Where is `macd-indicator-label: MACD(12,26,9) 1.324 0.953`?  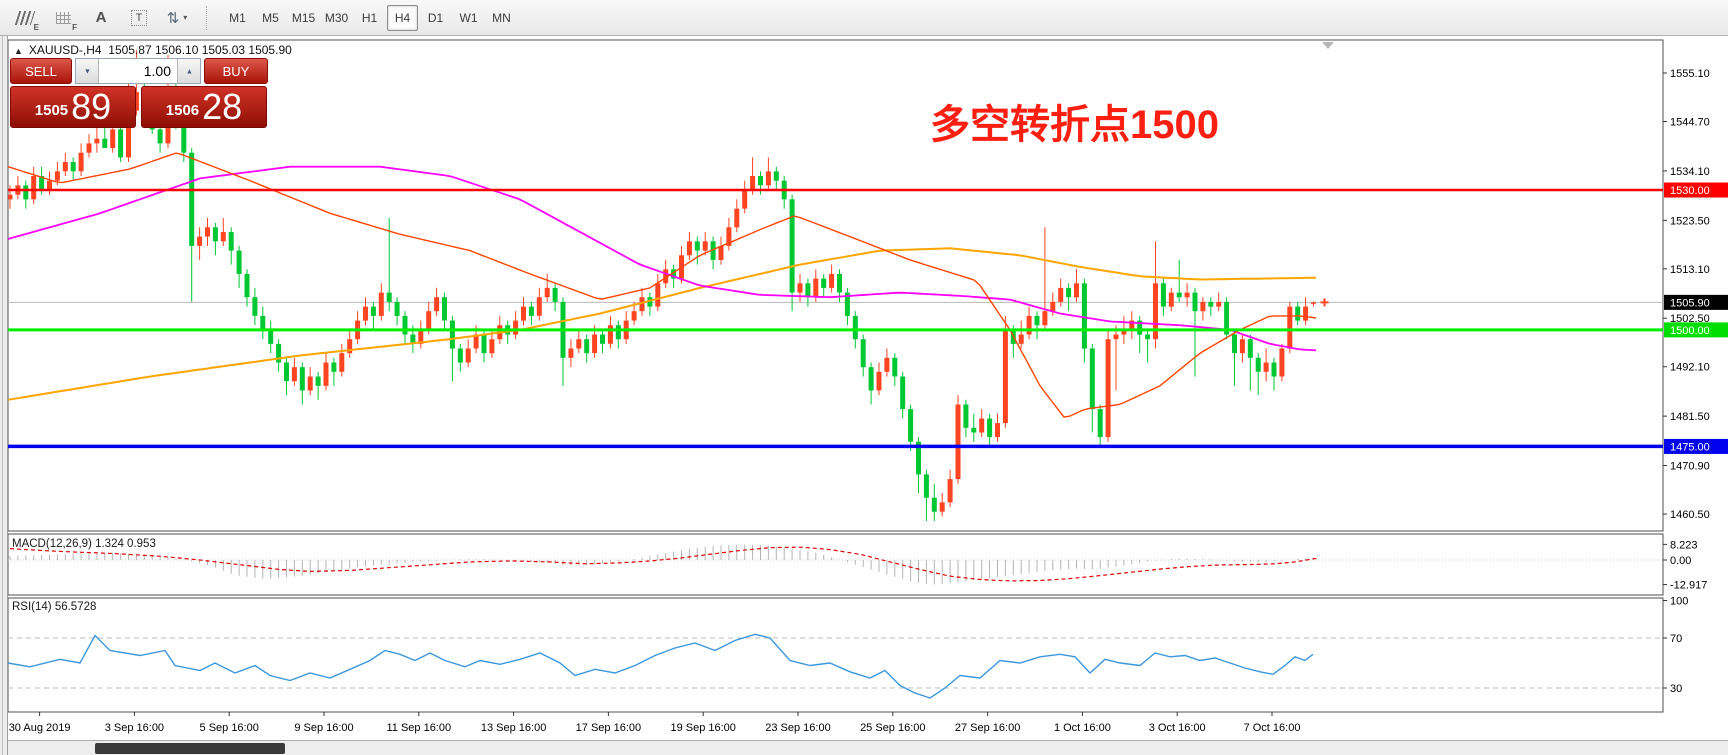 macd-indicator-label: MACD(12,26,9) 1.324 0.953 is located at coordinates (84, 544).